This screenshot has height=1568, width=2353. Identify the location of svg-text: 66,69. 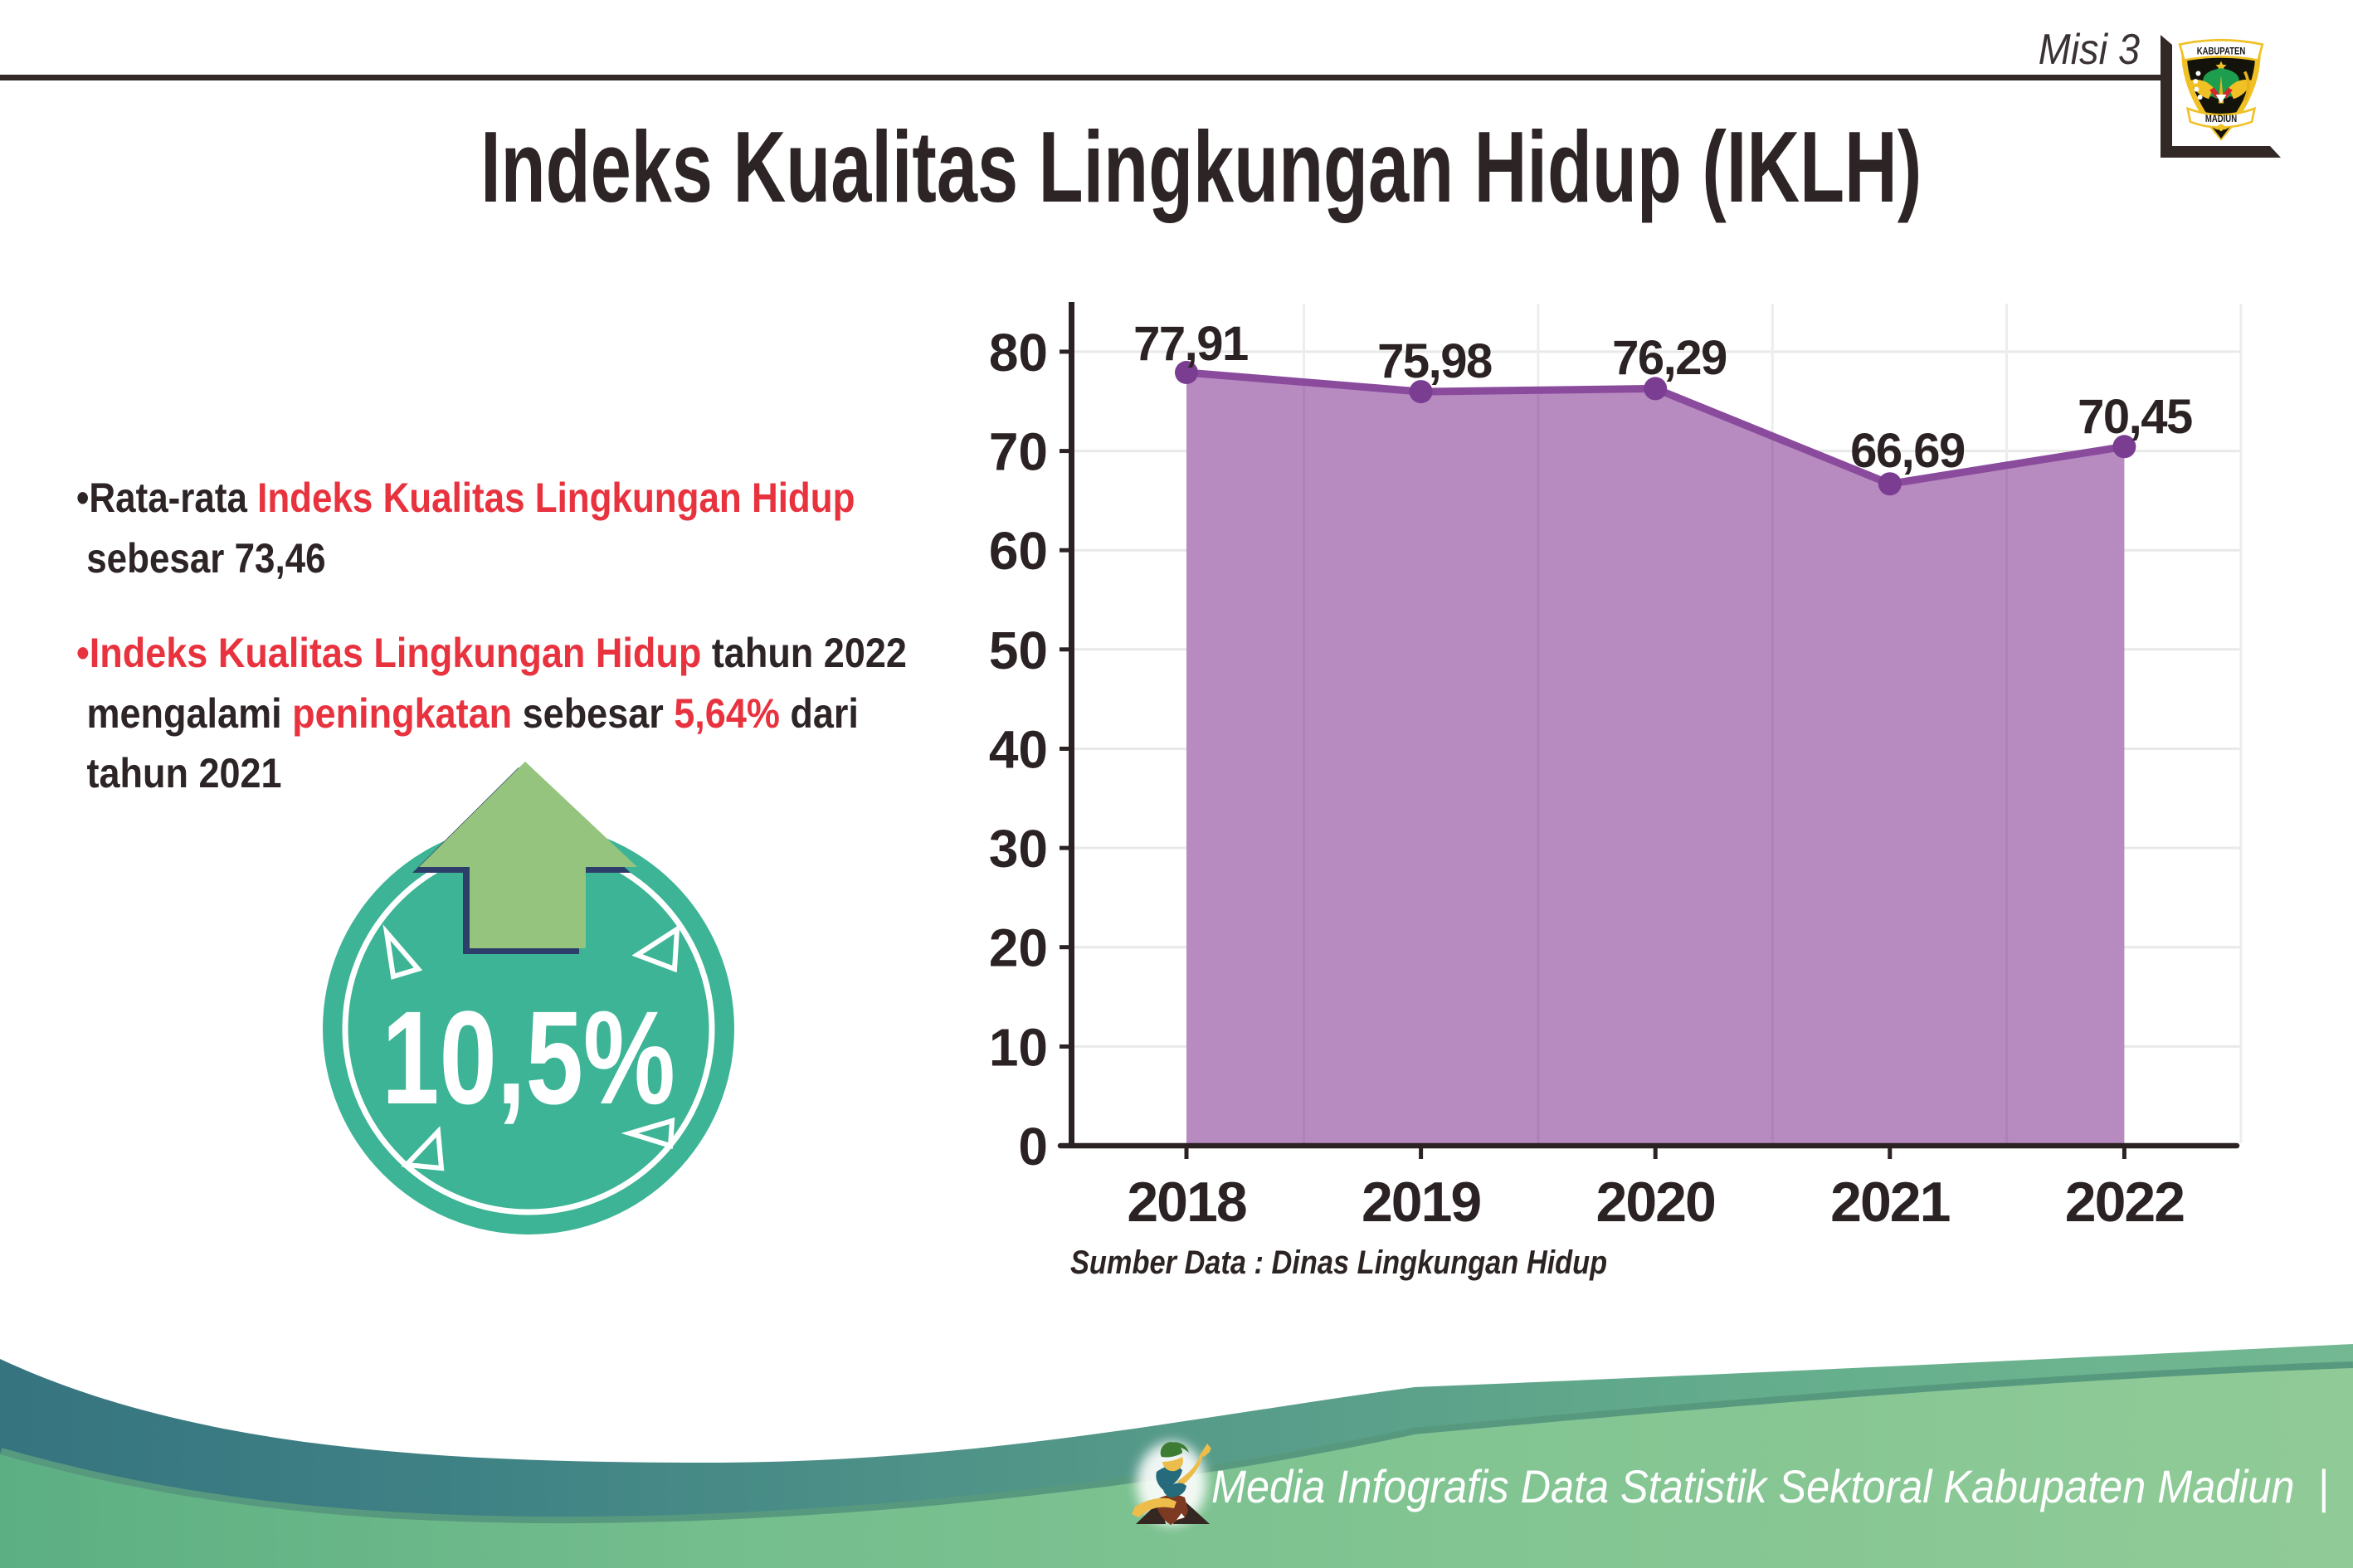
(1907, 451).